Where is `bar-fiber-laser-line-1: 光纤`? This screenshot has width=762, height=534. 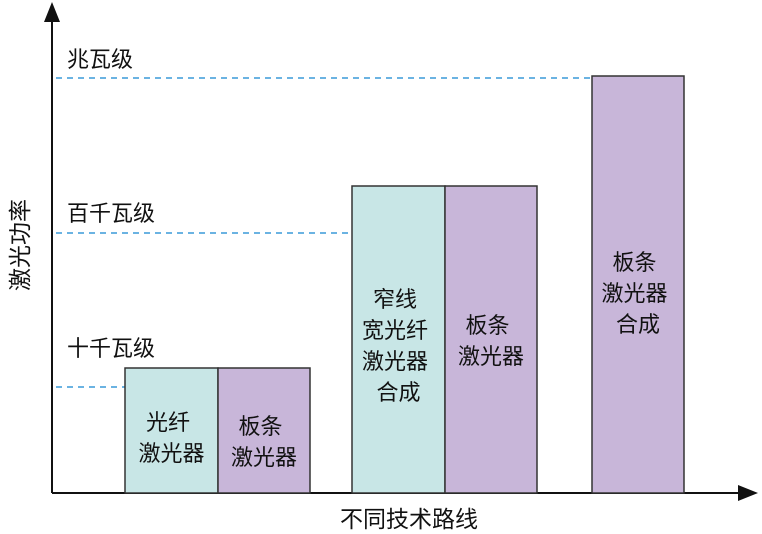 bar-fiber-laser-line-1: 光纤 is located at coordinates (168, 423).